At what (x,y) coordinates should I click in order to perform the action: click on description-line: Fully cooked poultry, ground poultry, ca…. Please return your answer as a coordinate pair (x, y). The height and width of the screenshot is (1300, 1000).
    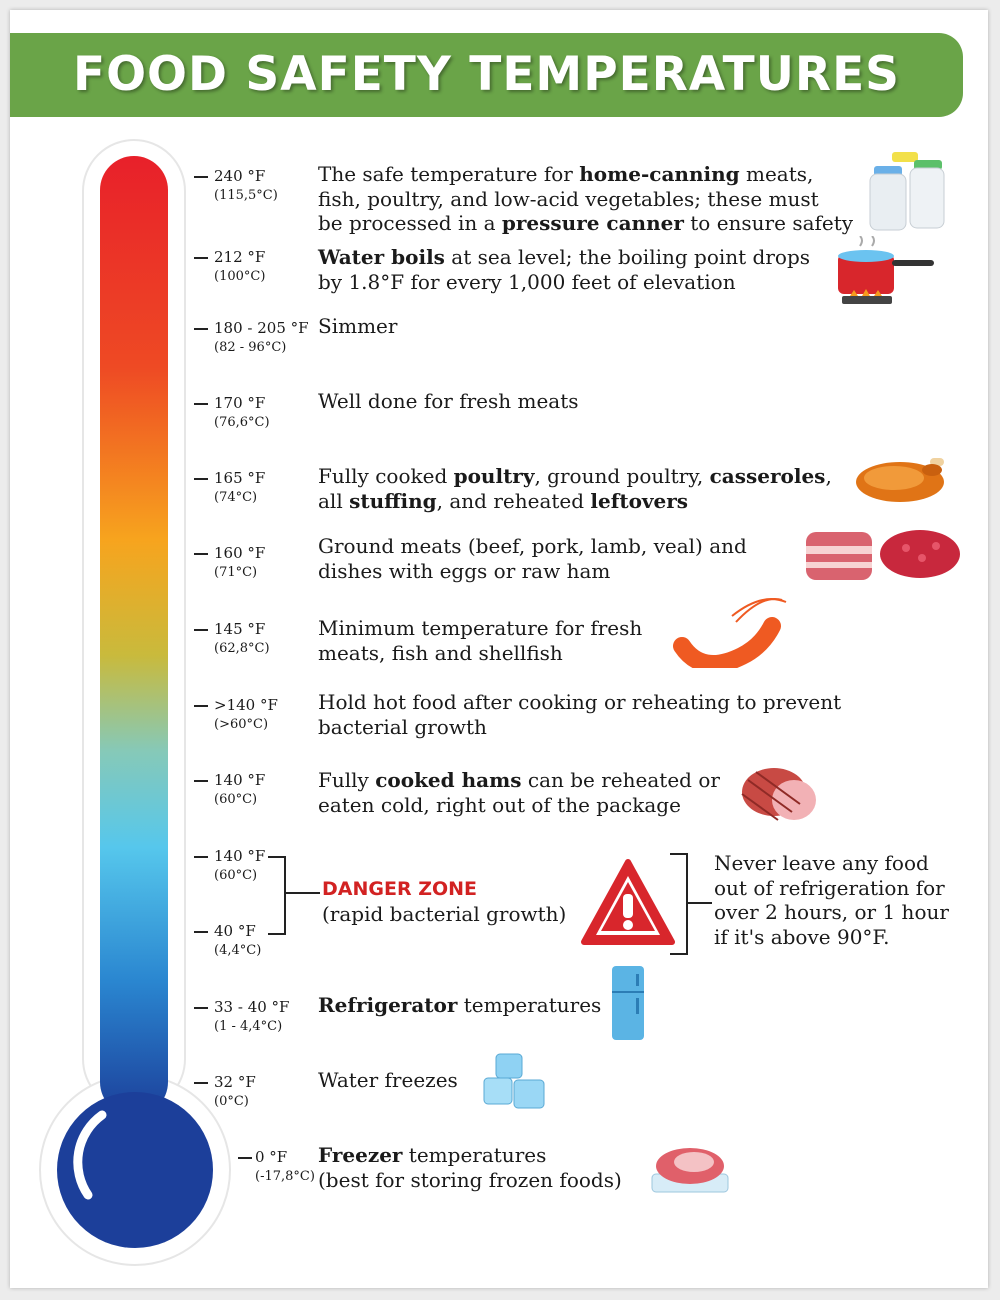
    Looking at the image, I should click on (575, 476).